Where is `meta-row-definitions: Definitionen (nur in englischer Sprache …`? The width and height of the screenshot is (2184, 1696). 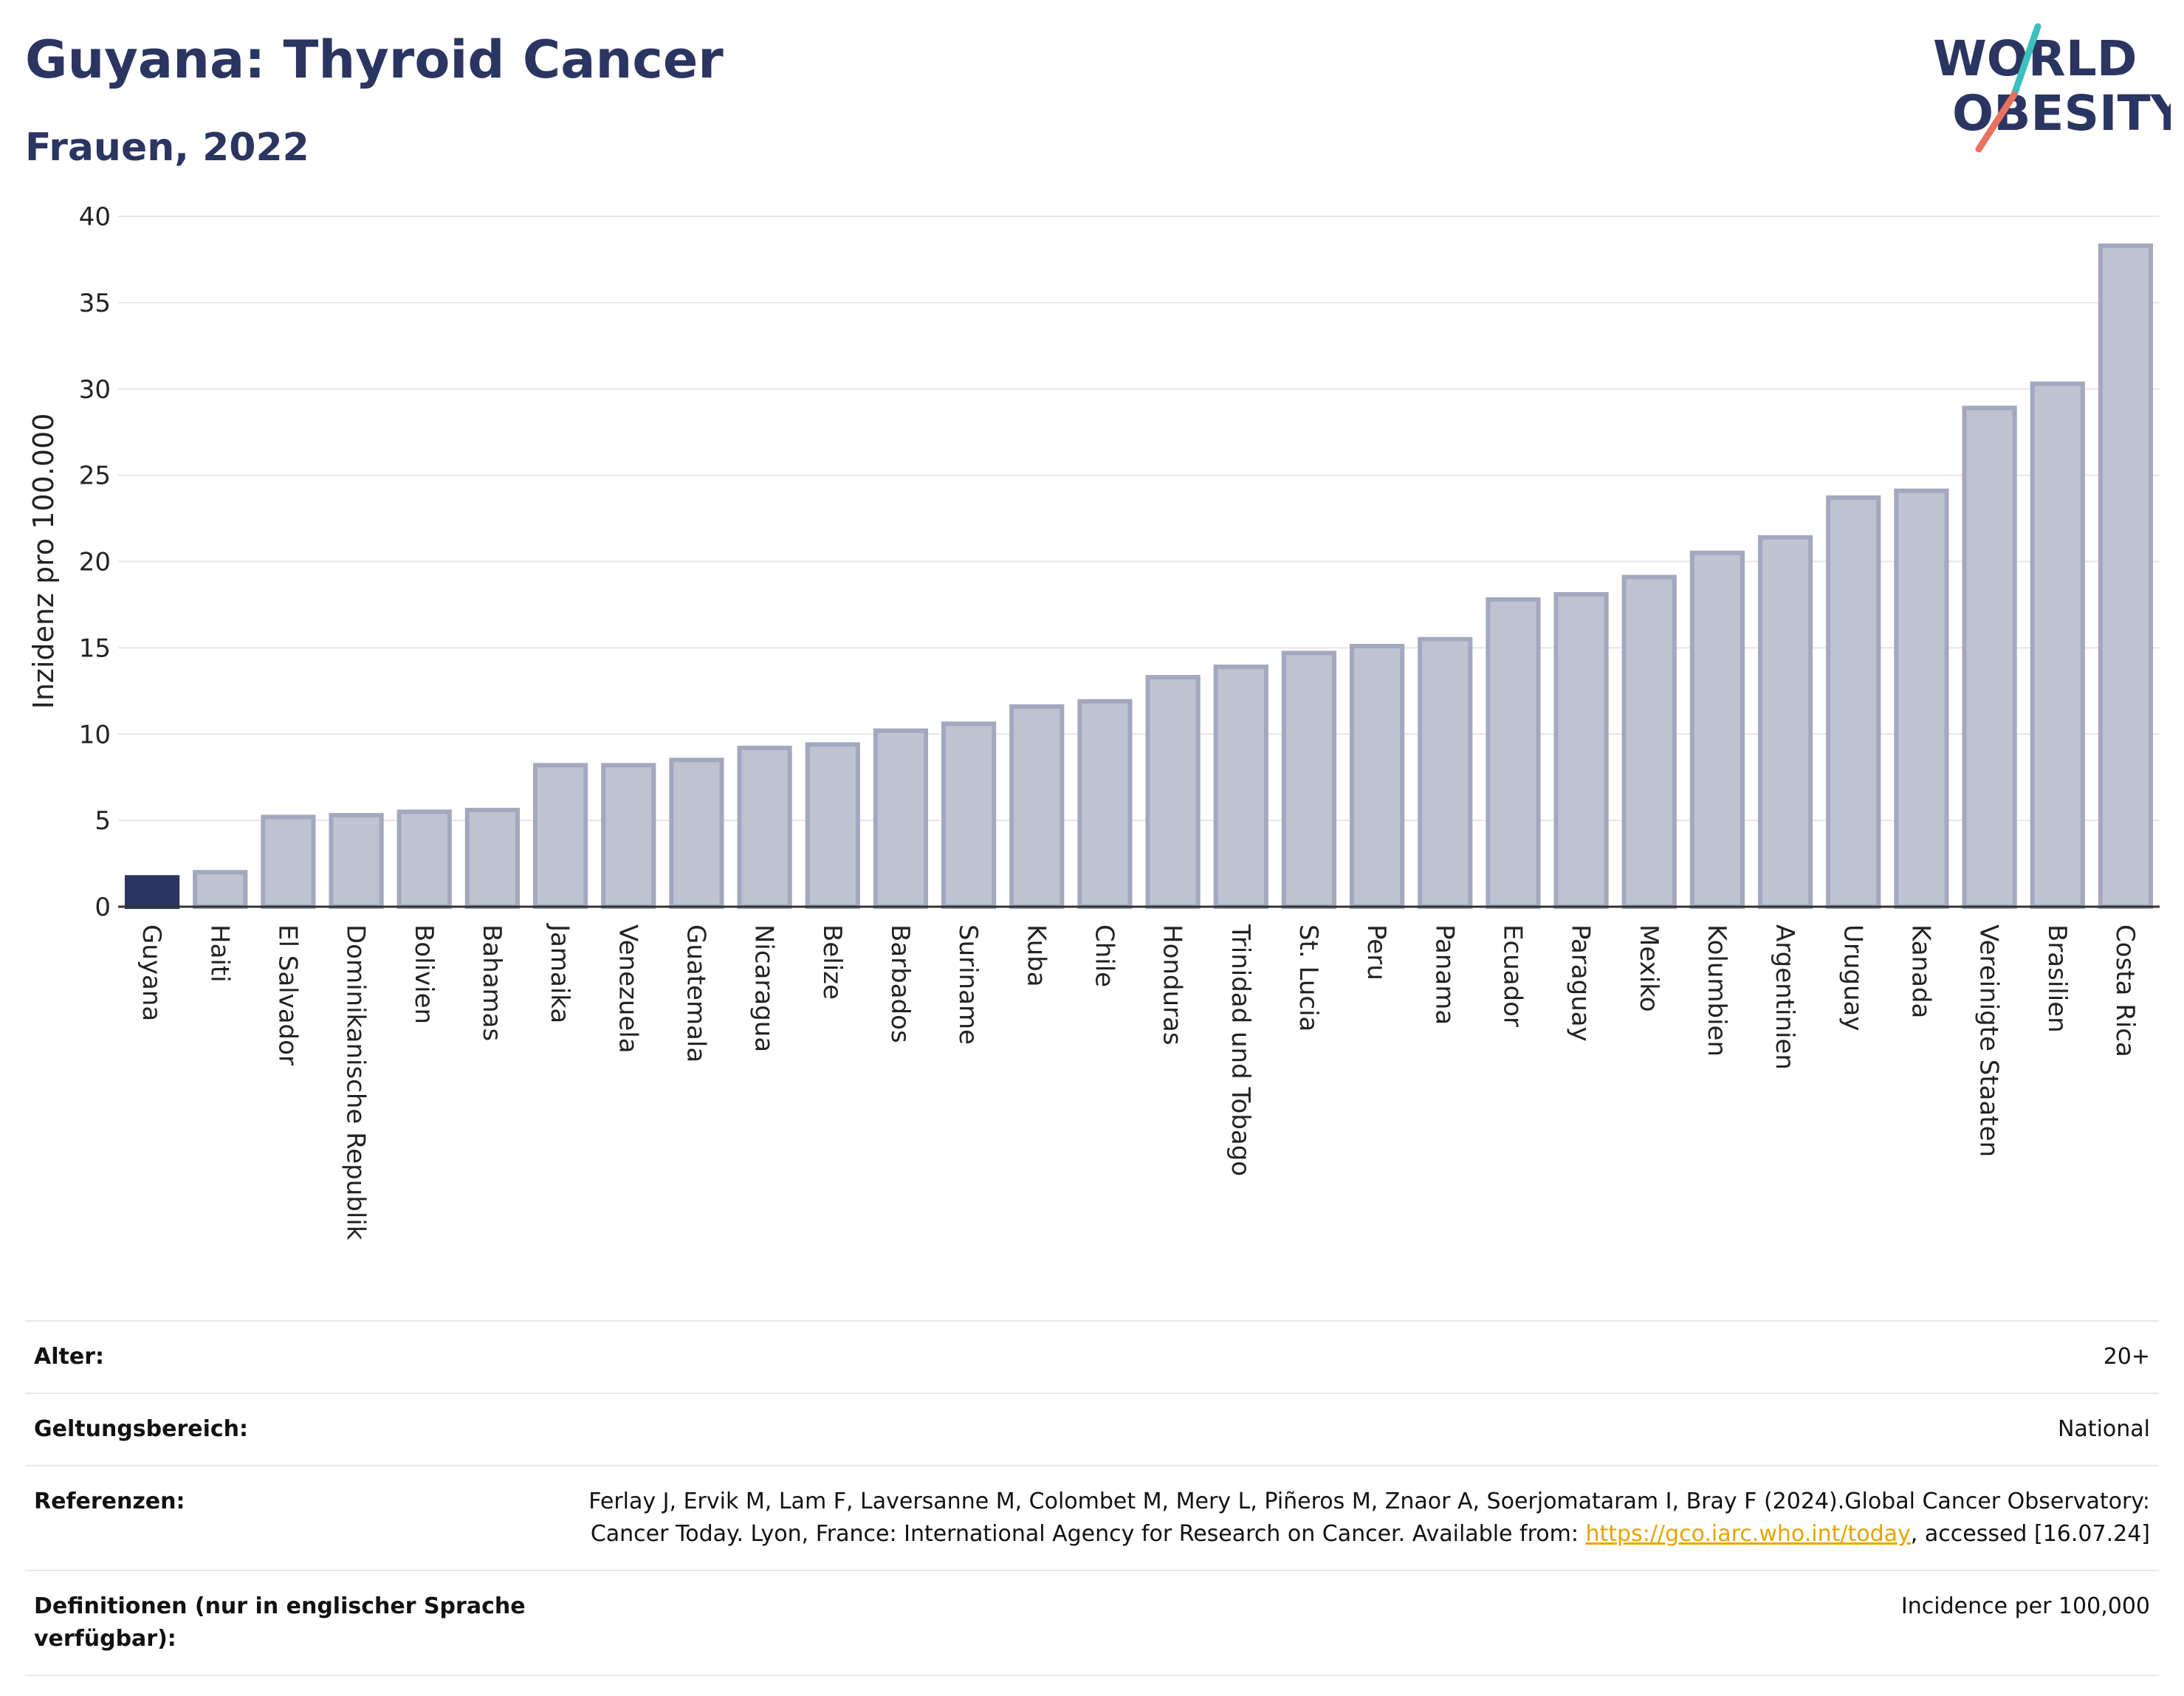
meta-row-definitions: Definitionen (nur in englischer Sprache … is located at coordinates (1092, 1623).